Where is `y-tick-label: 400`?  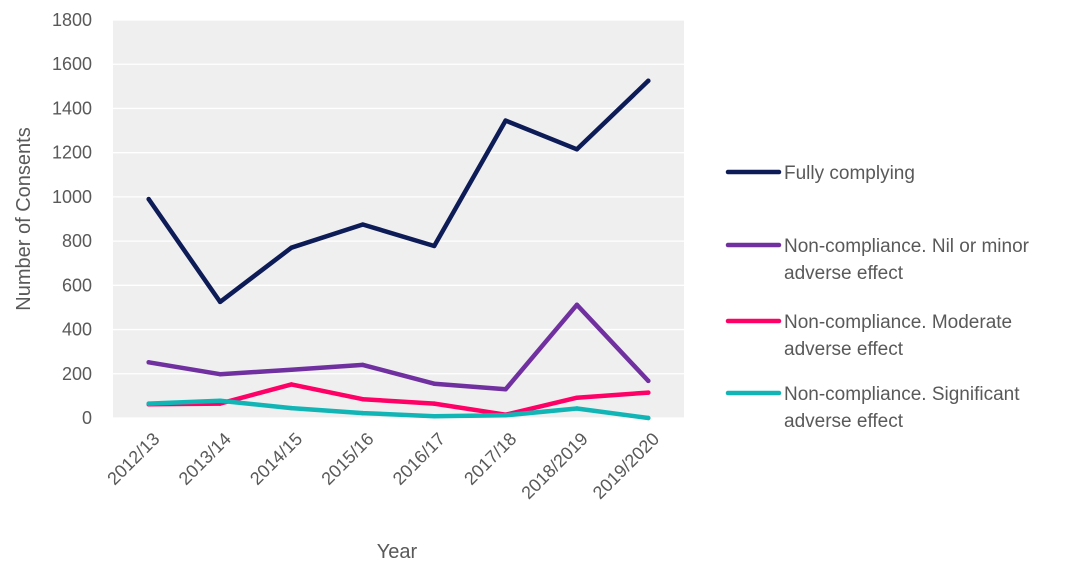
y-tick-label: 400 is located at coordinates (77, 330).